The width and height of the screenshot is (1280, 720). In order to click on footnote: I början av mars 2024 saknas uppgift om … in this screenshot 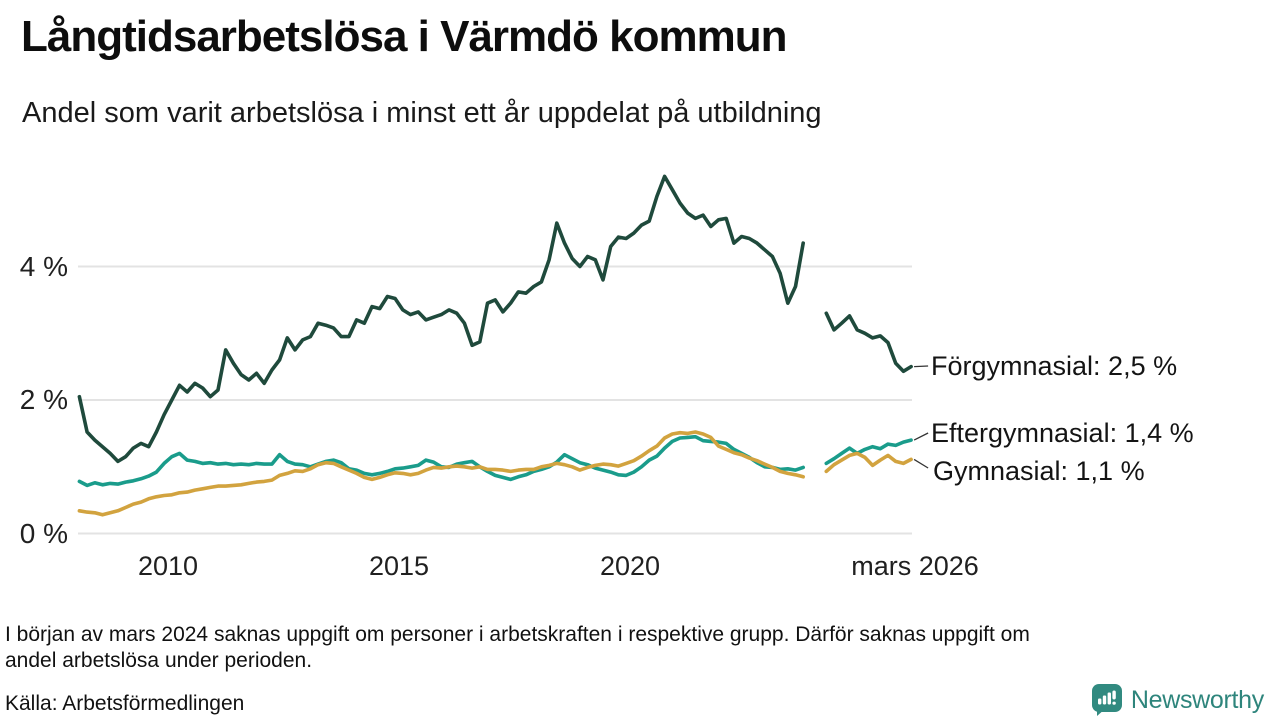, I will do `click(517, 648)`.